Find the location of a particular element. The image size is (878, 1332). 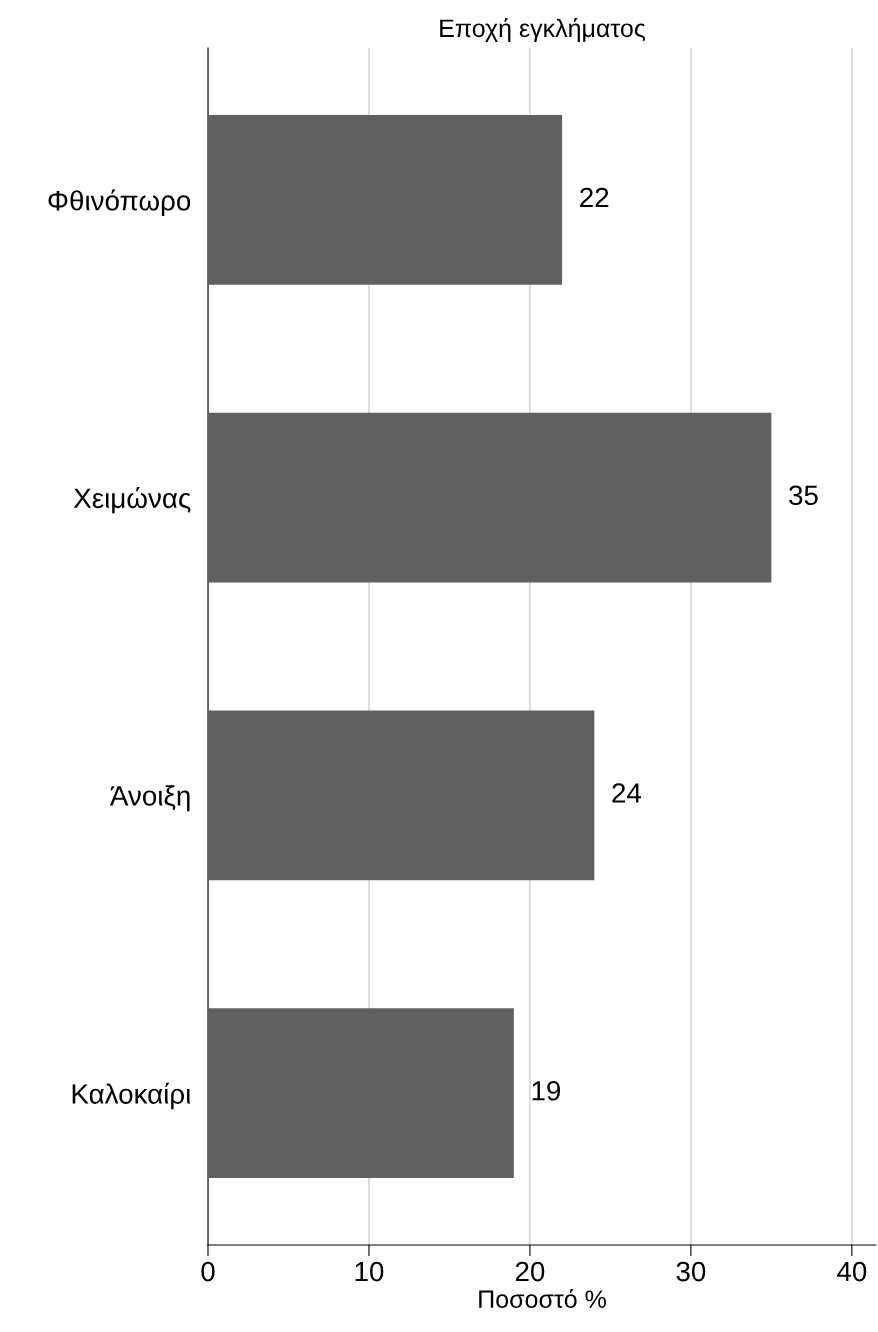

y-tick-label: Καλοκαίρι is located at coordinates (131, 1096).